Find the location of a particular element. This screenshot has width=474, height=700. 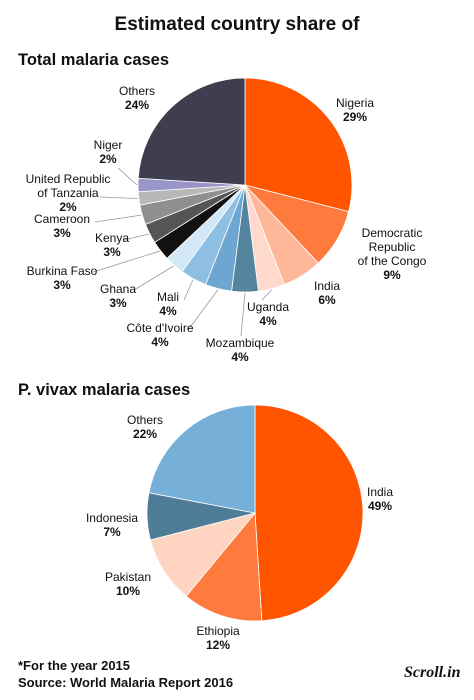

slice-label: Ghana 3% is located at coordinates (118, 296).